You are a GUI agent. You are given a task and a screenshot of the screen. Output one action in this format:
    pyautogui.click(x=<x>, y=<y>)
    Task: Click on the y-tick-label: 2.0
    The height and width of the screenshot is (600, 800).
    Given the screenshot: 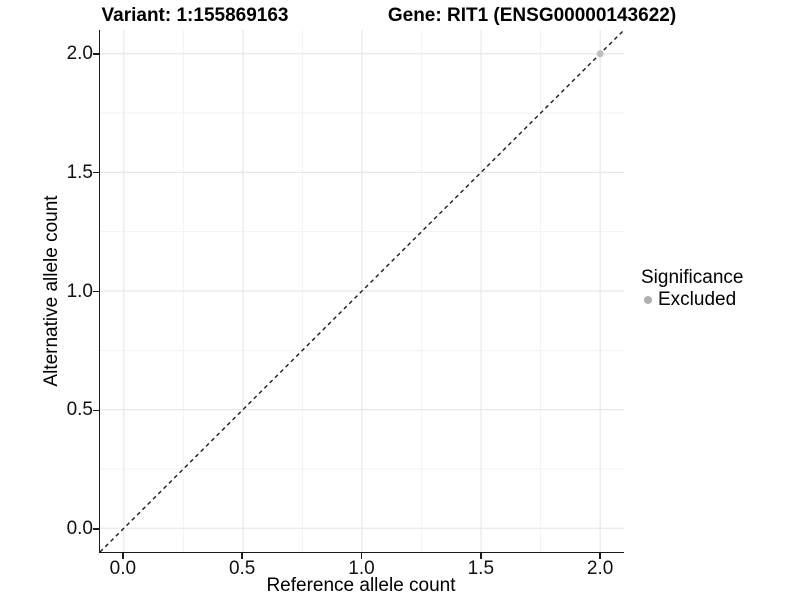 What is the action you would take?
    pyautogui.click(x=79, y=53)
    